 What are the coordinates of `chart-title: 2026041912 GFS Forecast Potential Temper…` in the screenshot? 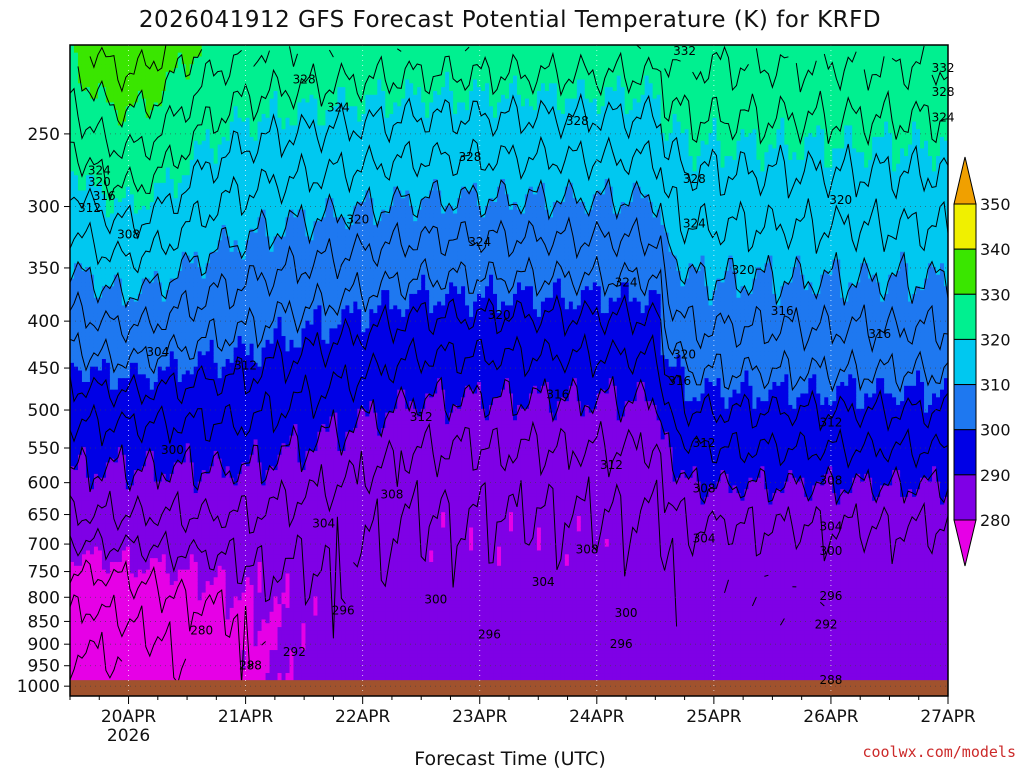 It's located at (510, 20).